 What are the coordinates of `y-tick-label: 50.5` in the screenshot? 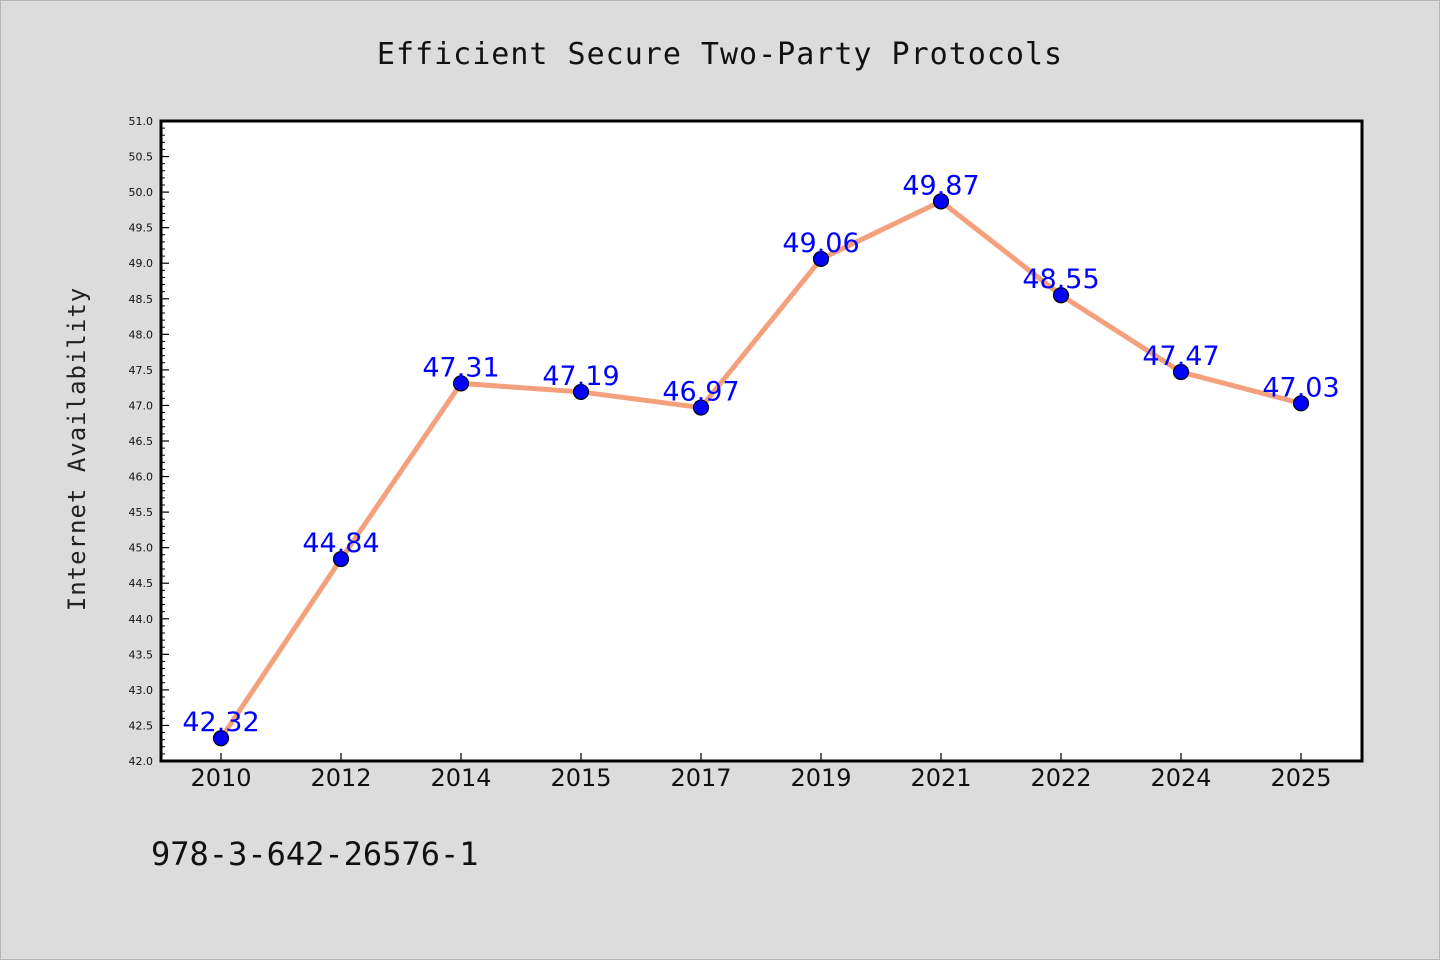 It's located at (141, 157).